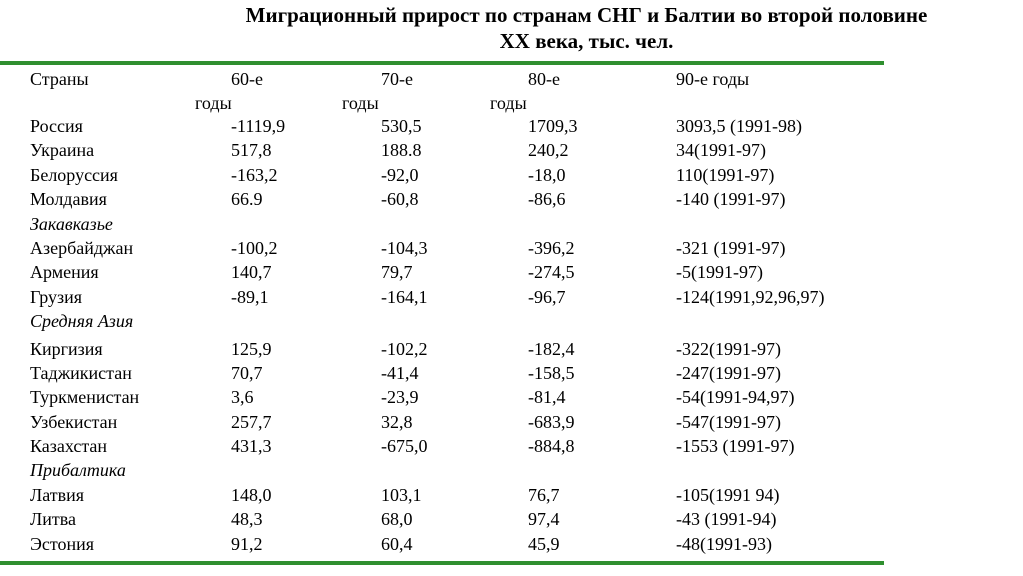 The image size is (1023, 576). I want to click on country-cell: Узбекистан, so click(74, 421).